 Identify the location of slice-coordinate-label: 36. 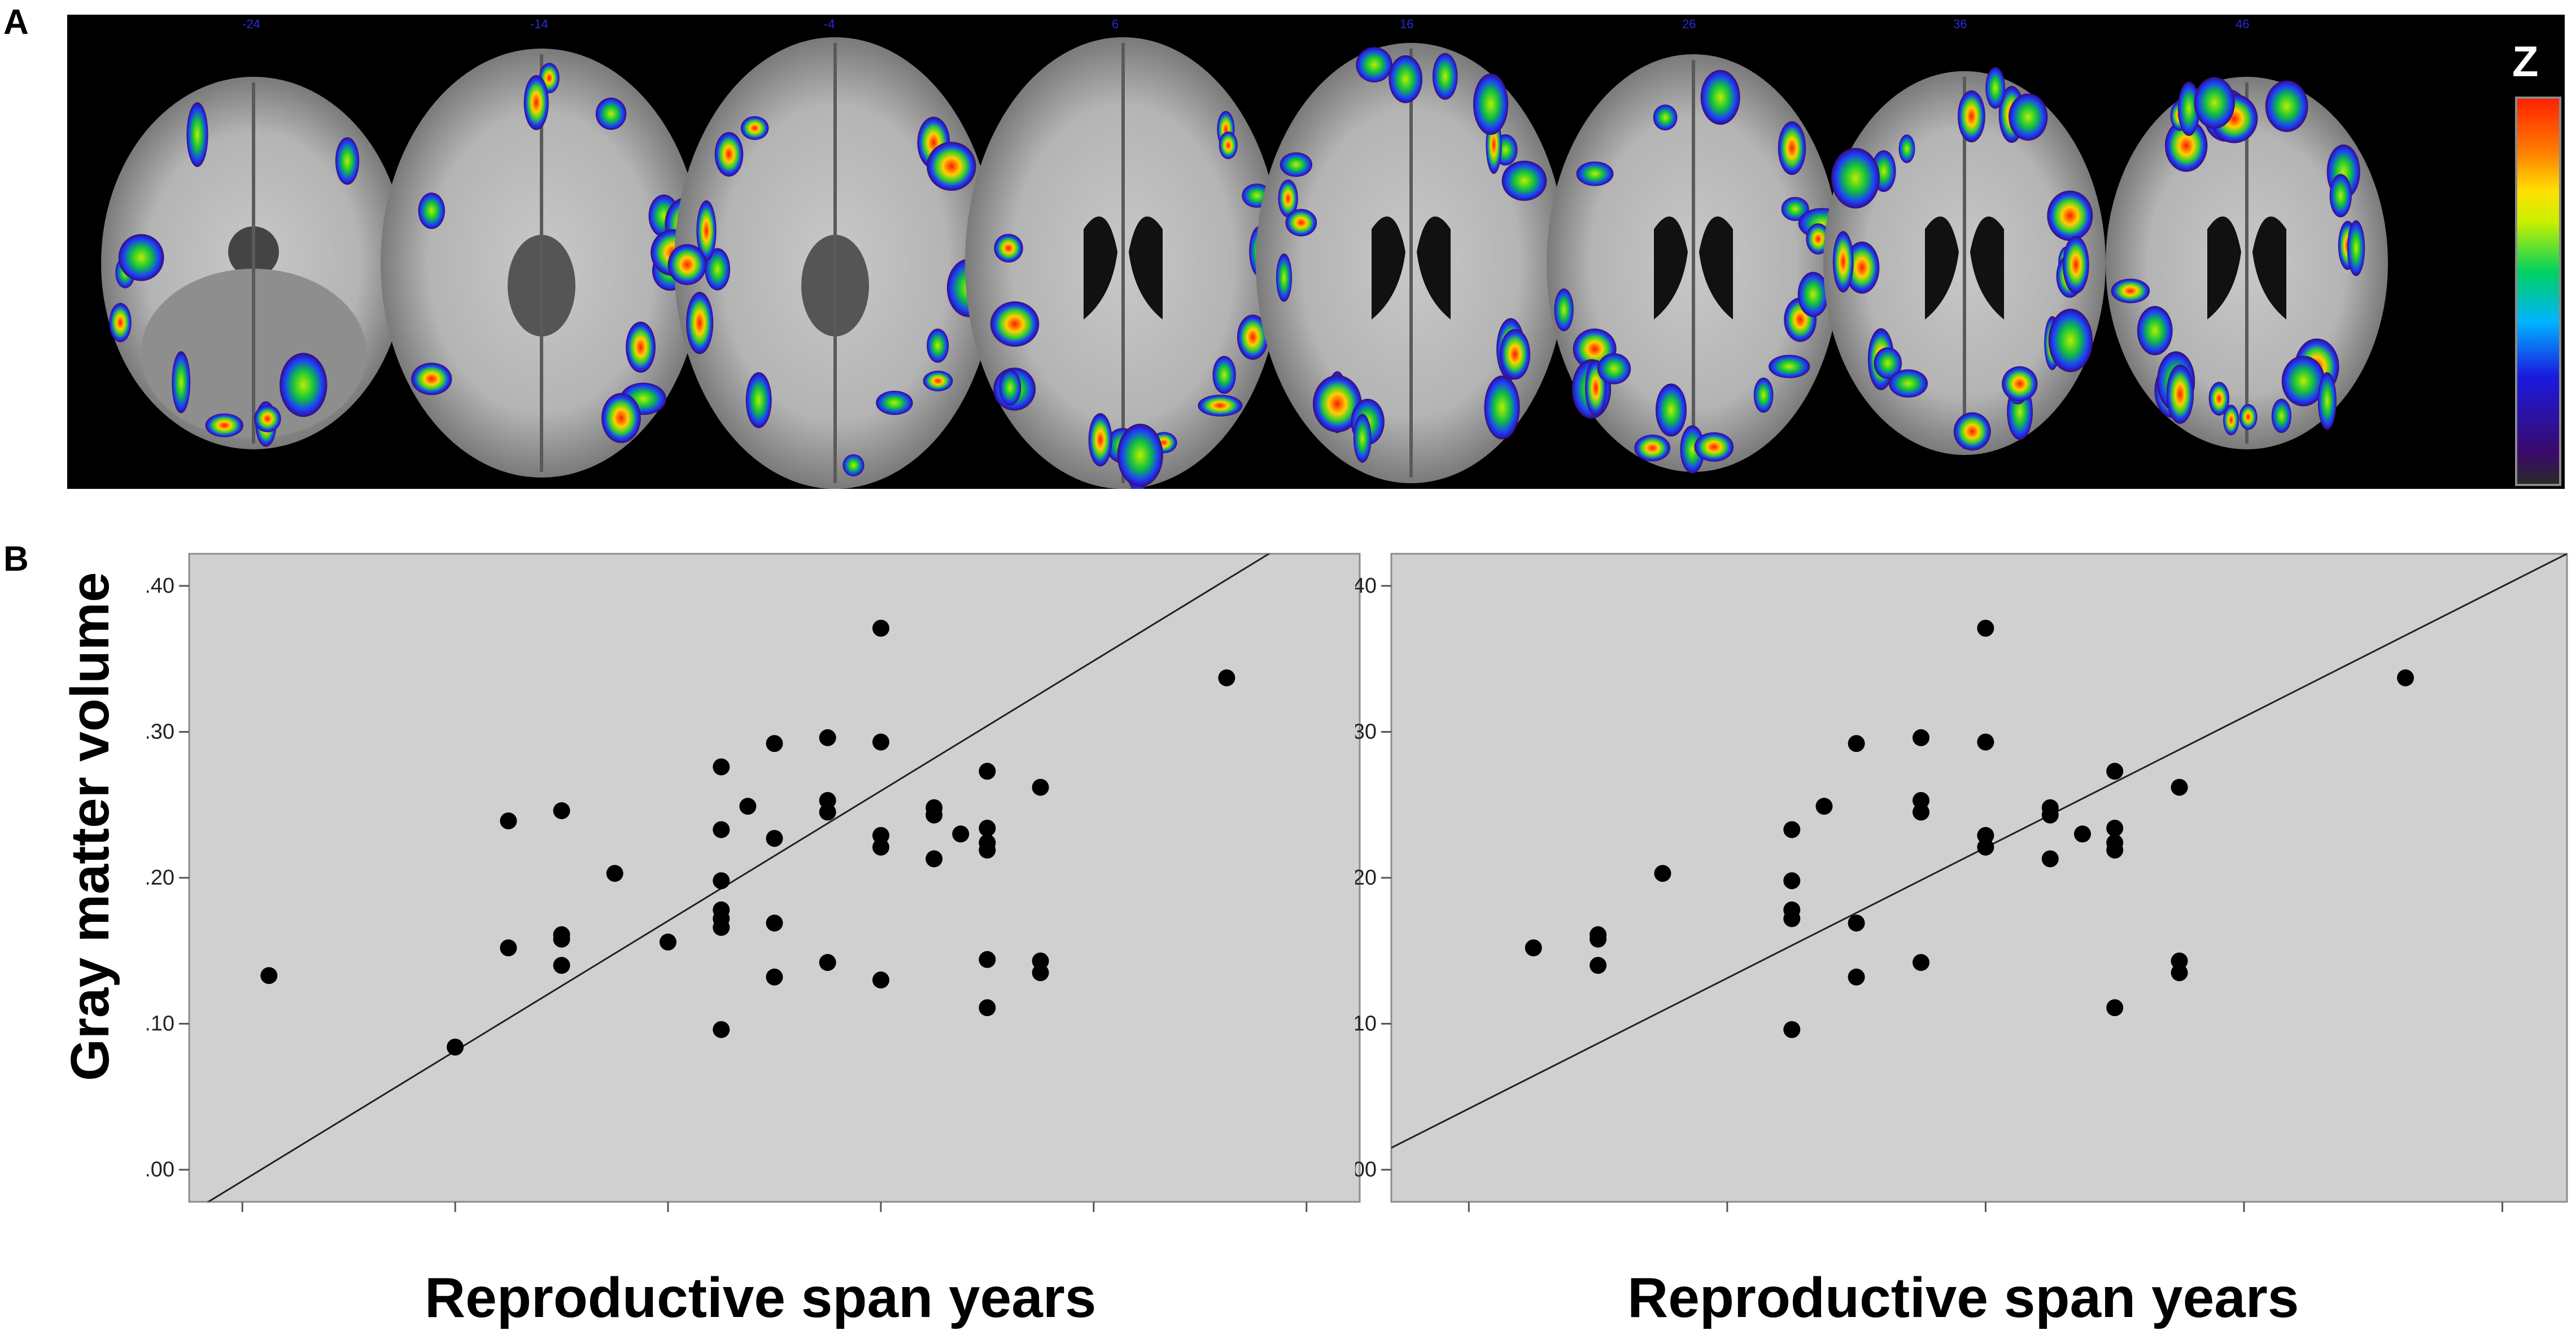
(1960, 24).